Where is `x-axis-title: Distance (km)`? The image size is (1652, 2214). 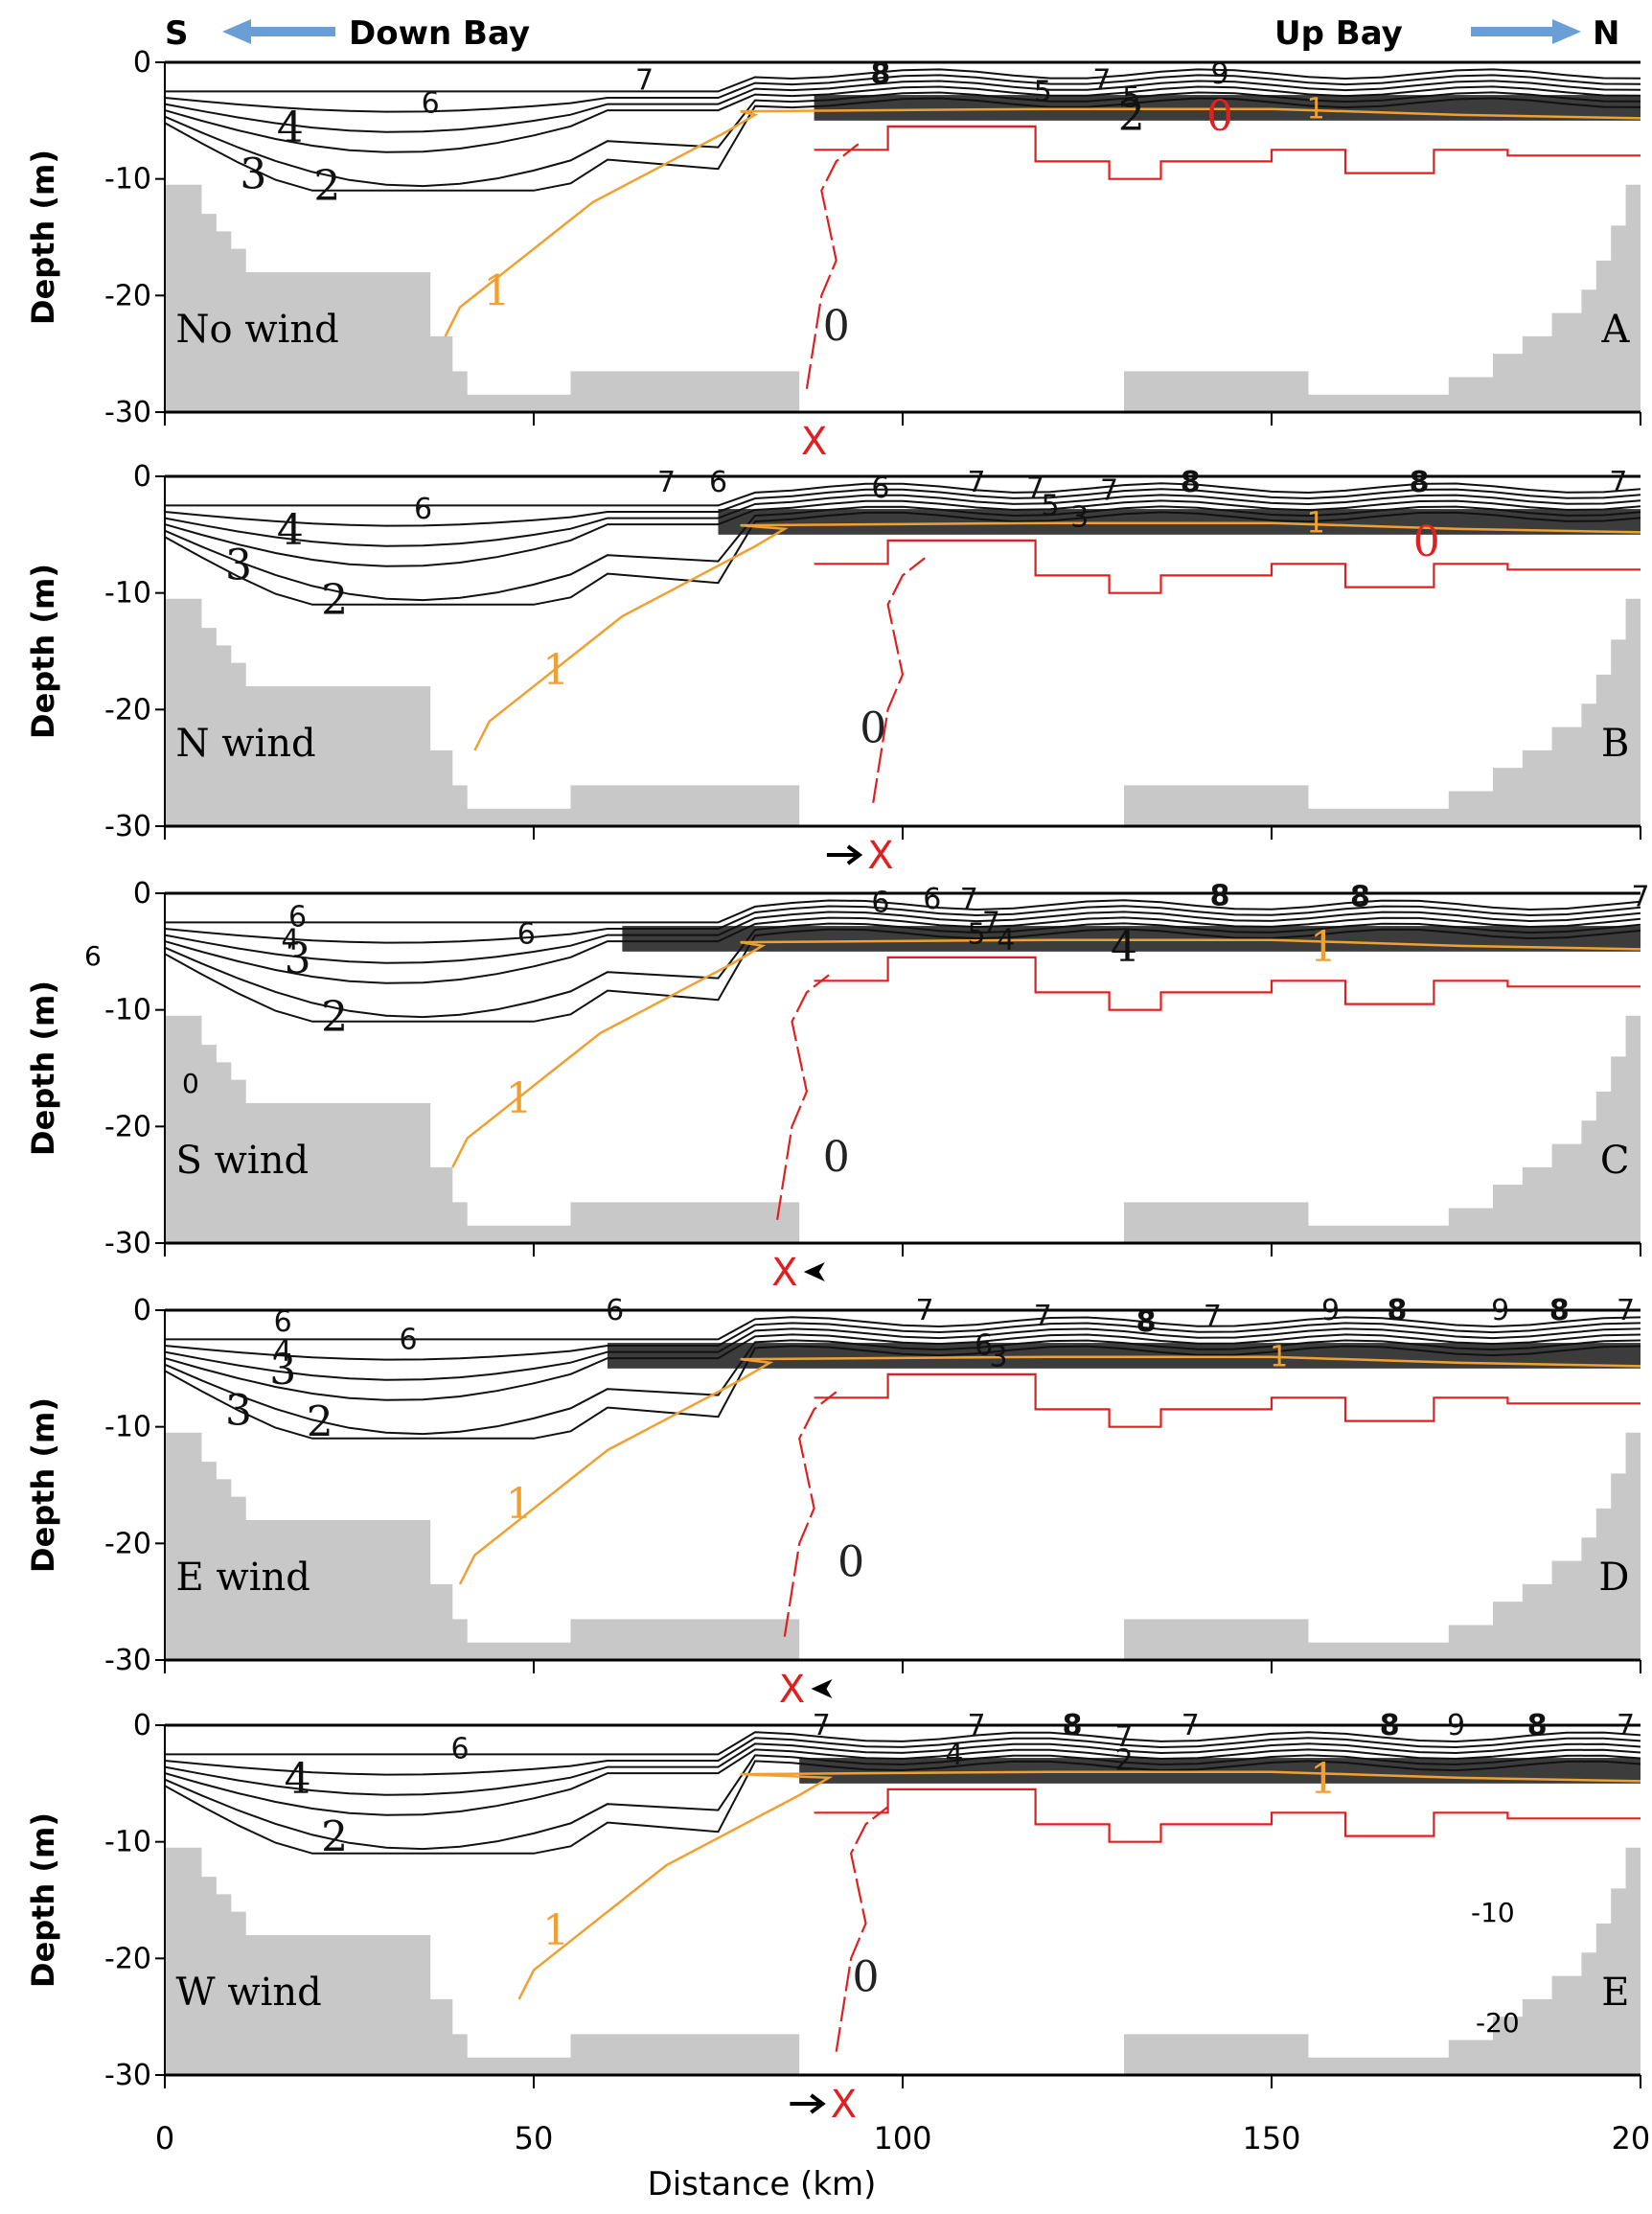
x-axis-title: Distance (km) is located at coordinates (762, 2184).